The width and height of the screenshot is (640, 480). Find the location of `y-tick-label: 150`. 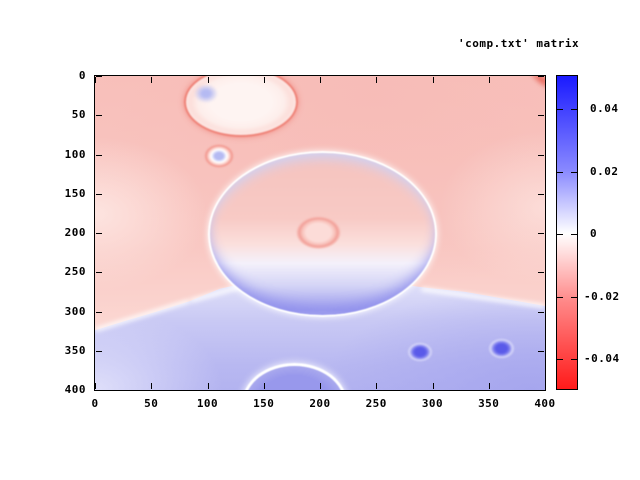

y-tick-label: 150 is located at coordinates (75, 193).